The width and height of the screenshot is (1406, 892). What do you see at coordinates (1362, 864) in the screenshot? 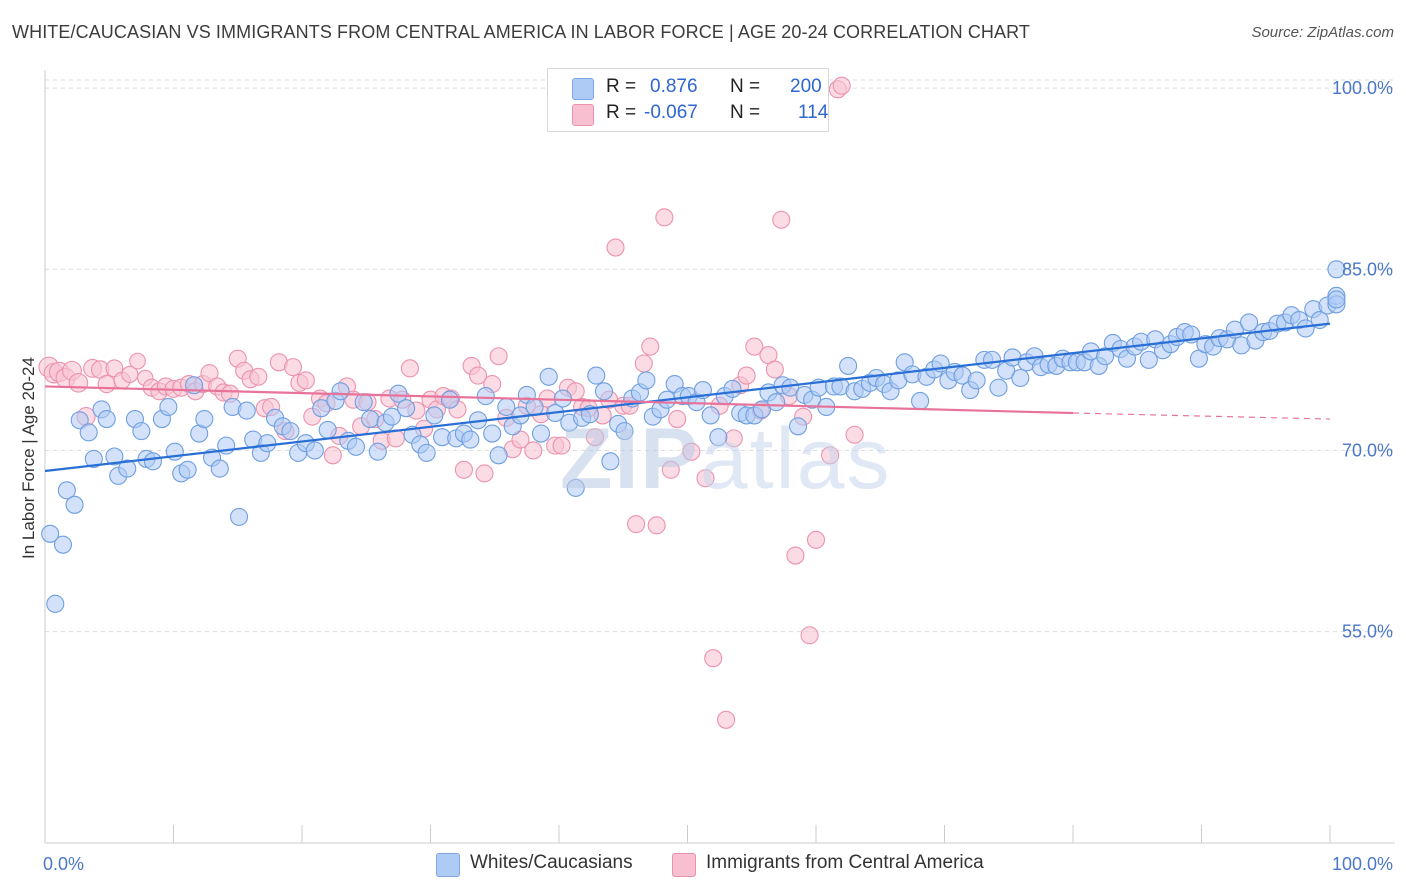
I see `x-tick-label-max: 100.0%` at bounding box center [1362, 864].